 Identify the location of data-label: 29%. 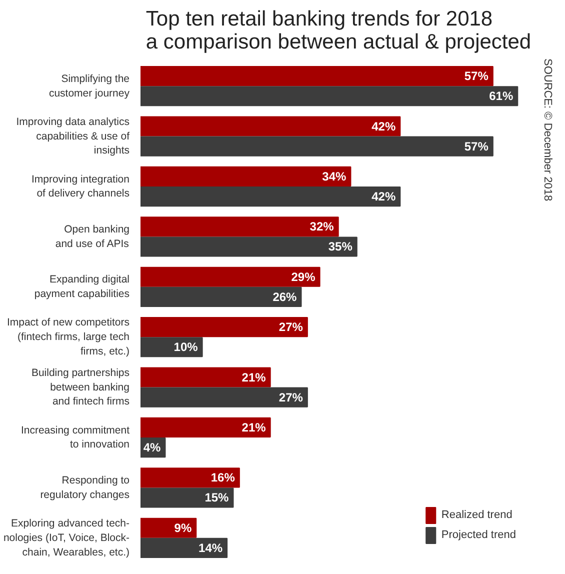
(303, 277).